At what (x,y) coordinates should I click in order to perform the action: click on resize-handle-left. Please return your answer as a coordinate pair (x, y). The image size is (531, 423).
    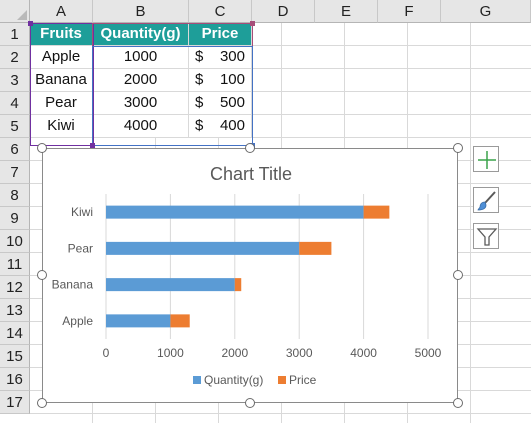
    Looking at the image, I should click on (42, 275).